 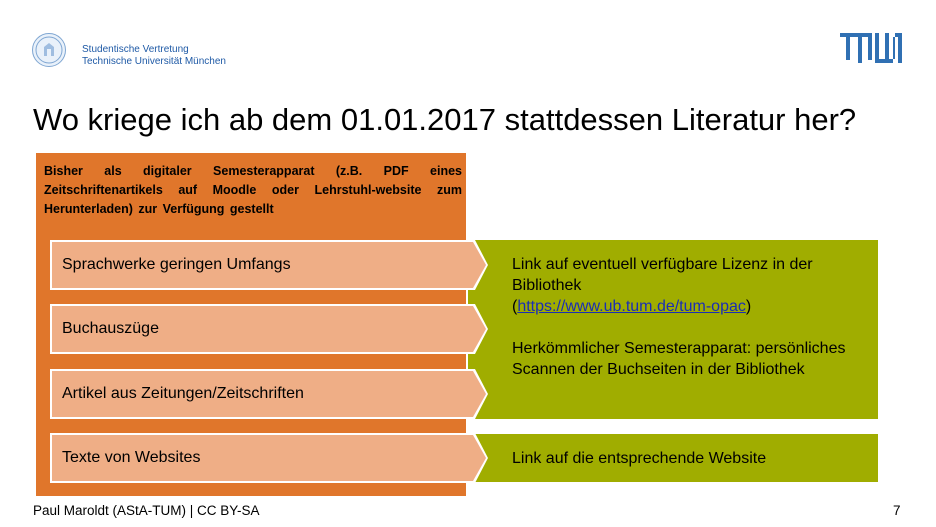 What do you see at coordinates (639, 458) in the screenshot?
I see `website-link-text: Link auf die entsprechende Website` at bounding box center [639, 458].